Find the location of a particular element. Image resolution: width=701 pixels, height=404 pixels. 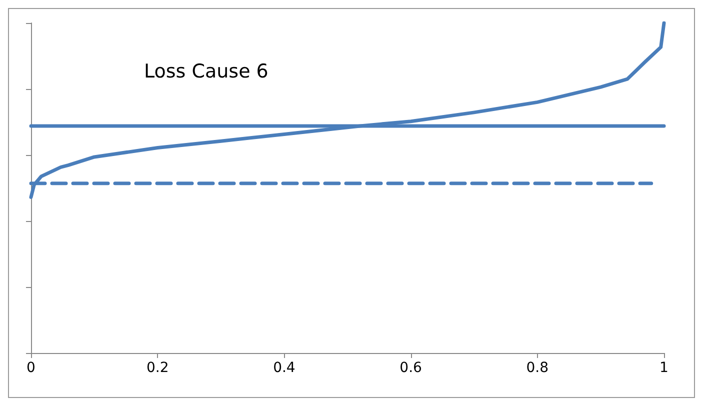

x-tick-label: 0 is located at coordinates (31, 368).